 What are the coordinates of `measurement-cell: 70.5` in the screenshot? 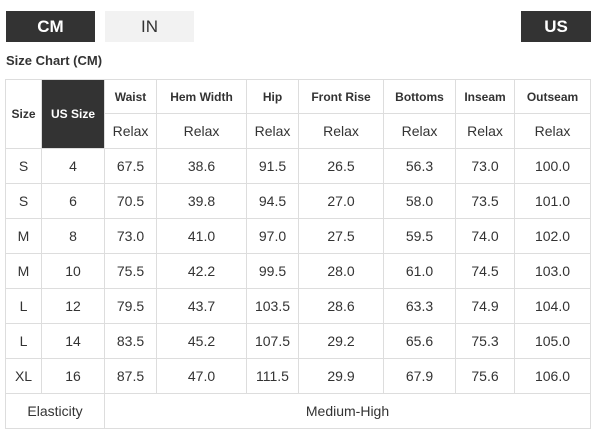 It's located at (130, 201).